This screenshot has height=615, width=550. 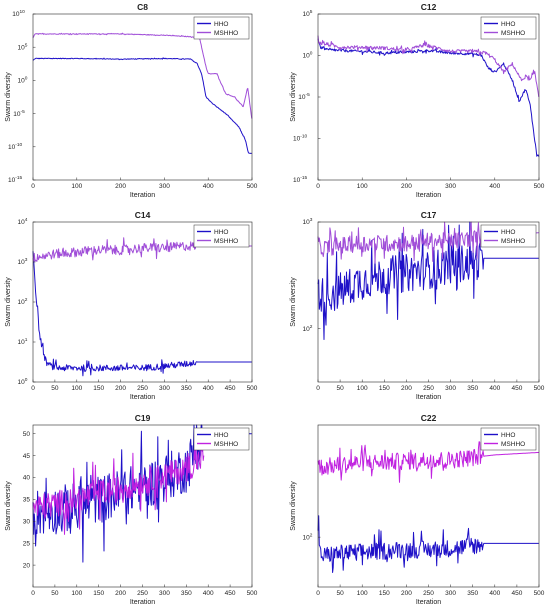 What do you see at coordinates (429, 418) in the screenshot?
I see `chart-title: C22` at bounding box center [429, 418].